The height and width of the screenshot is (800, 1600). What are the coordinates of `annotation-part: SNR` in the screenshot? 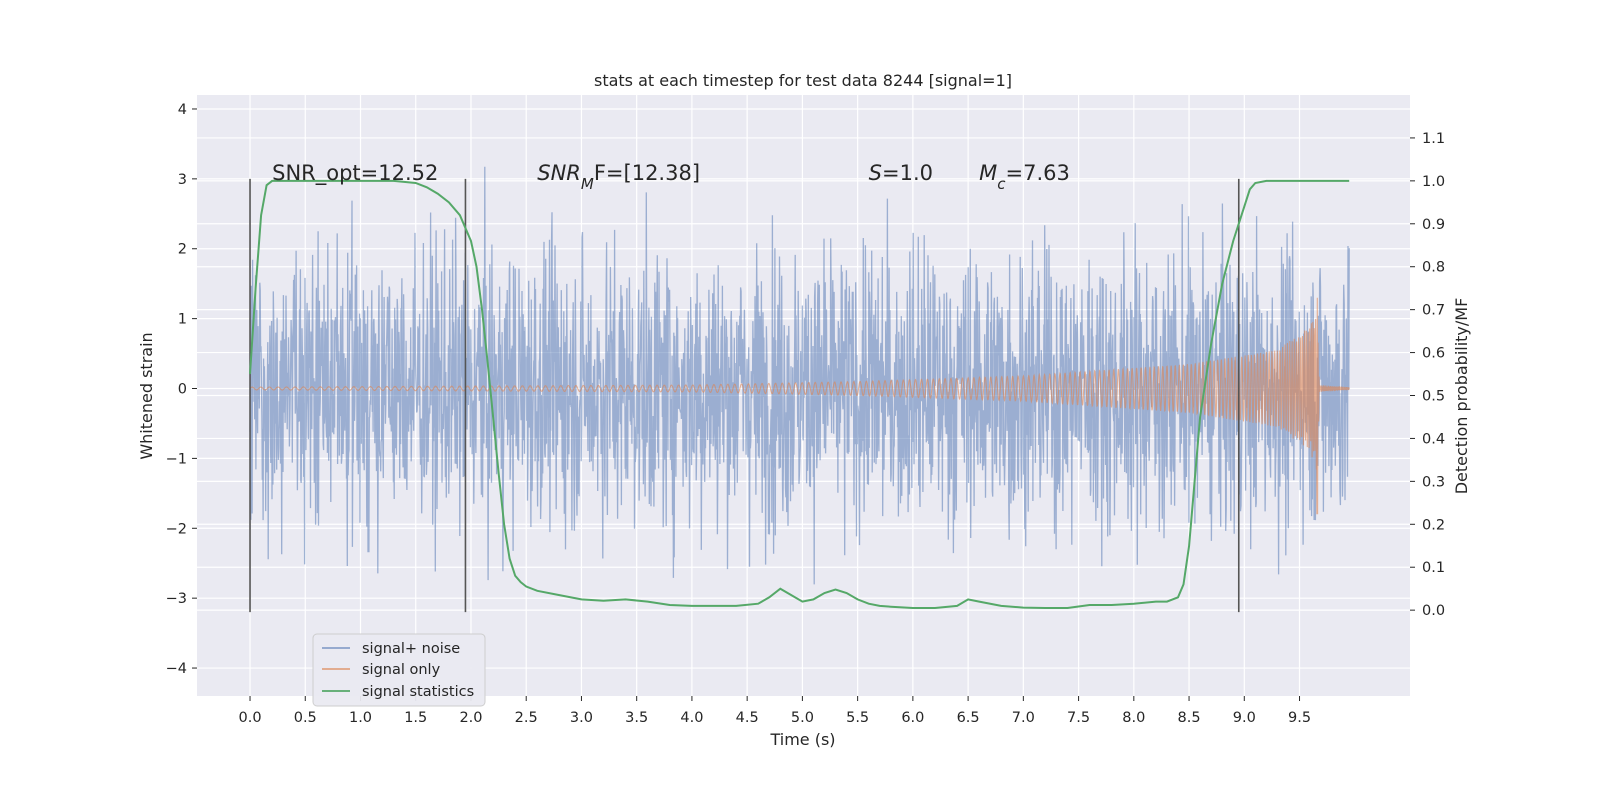 It's located at (559, 173).